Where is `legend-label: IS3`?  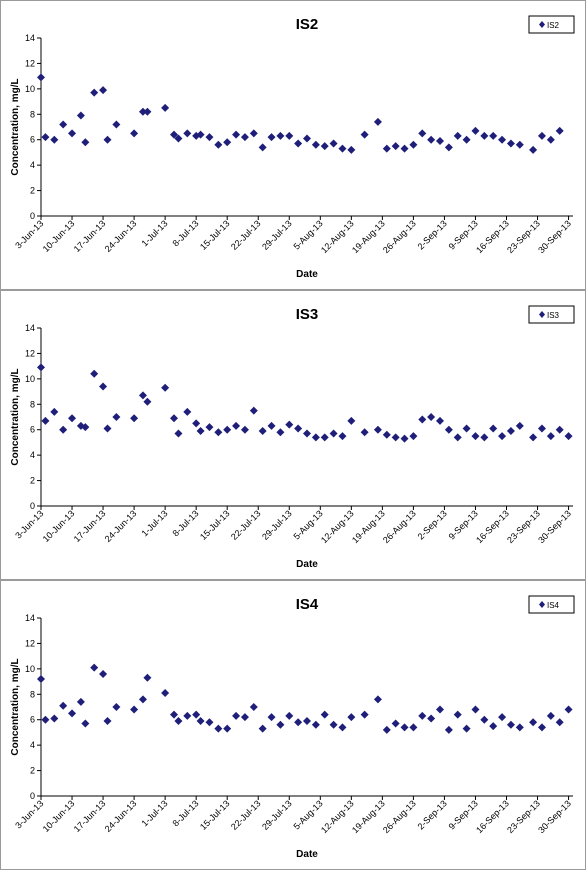 legend-label: IS3 is located at coordinates (553, 315).